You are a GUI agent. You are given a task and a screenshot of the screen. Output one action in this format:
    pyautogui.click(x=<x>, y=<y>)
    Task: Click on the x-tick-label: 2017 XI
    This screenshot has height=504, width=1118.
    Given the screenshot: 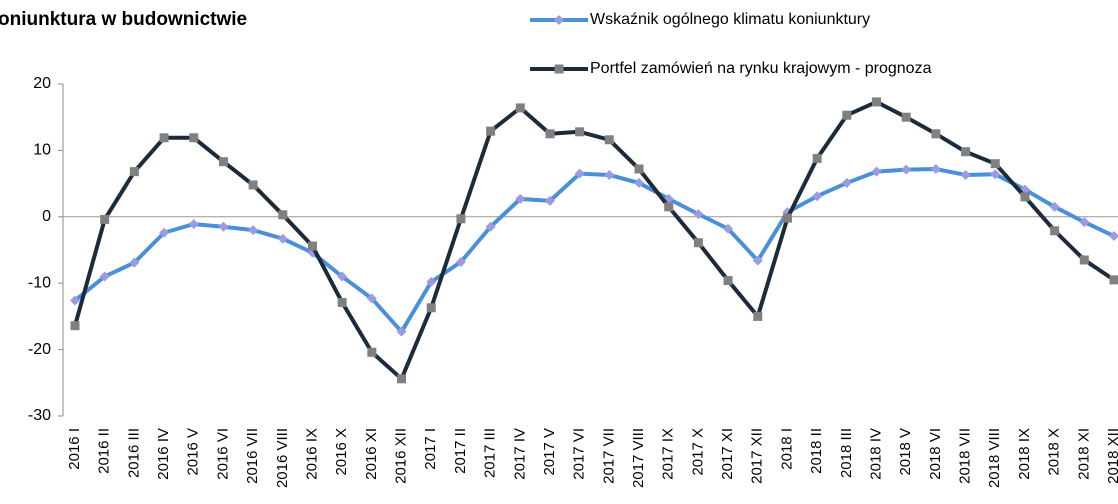 What is the action you would take?
    pyautogui.click(x=727, y=454)
    